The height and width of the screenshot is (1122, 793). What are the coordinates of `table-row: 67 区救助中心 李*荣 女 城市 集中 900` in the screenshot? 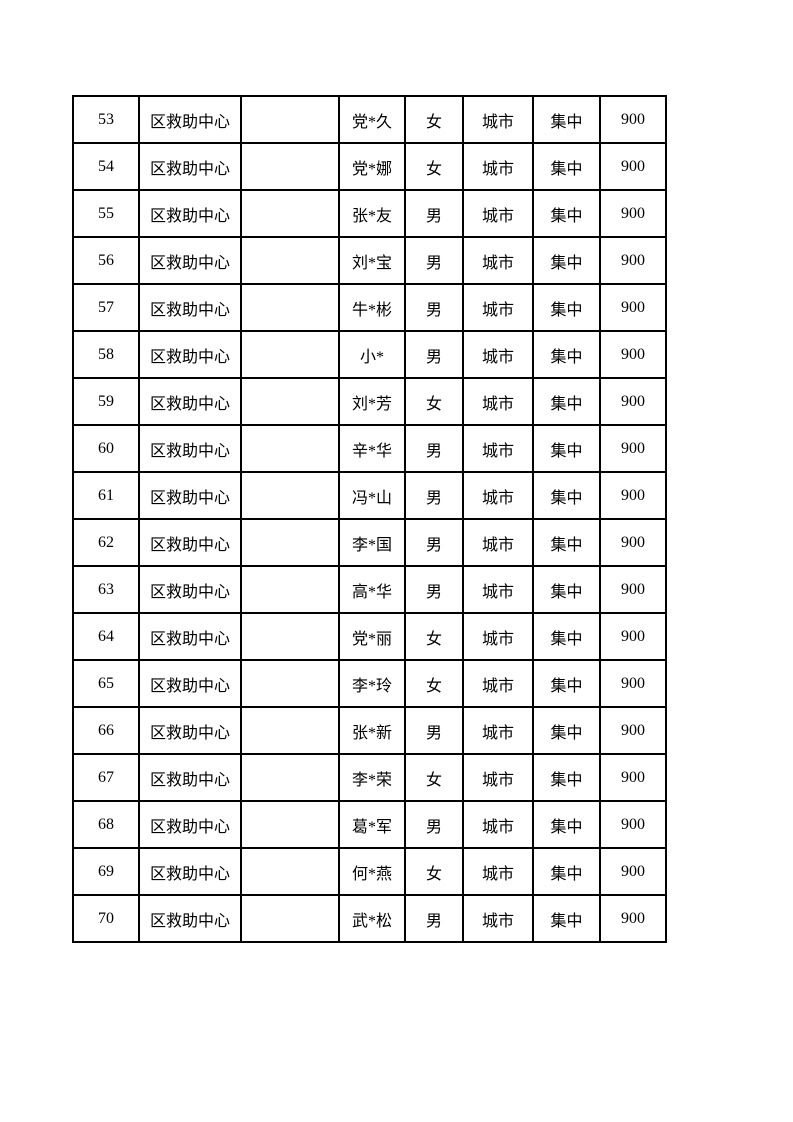 It's located at (369, 777).